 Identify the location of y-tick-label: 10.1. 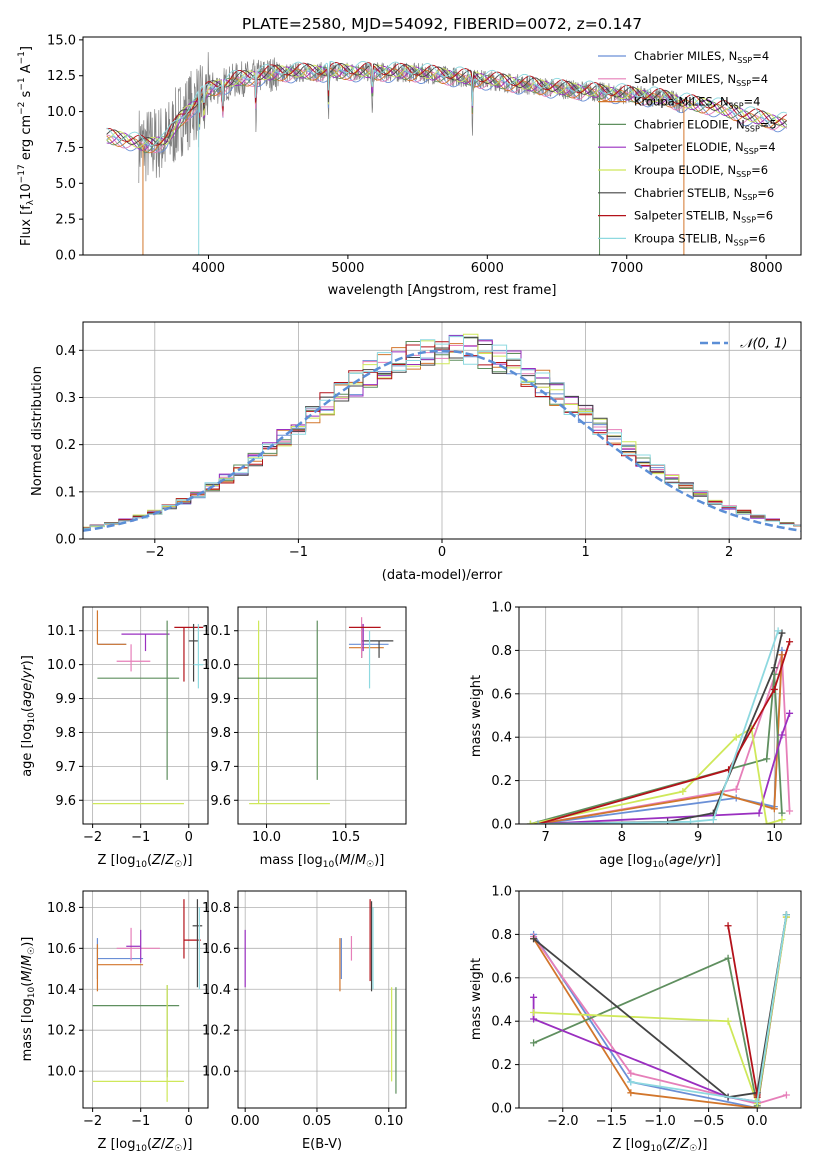
(216, 631).